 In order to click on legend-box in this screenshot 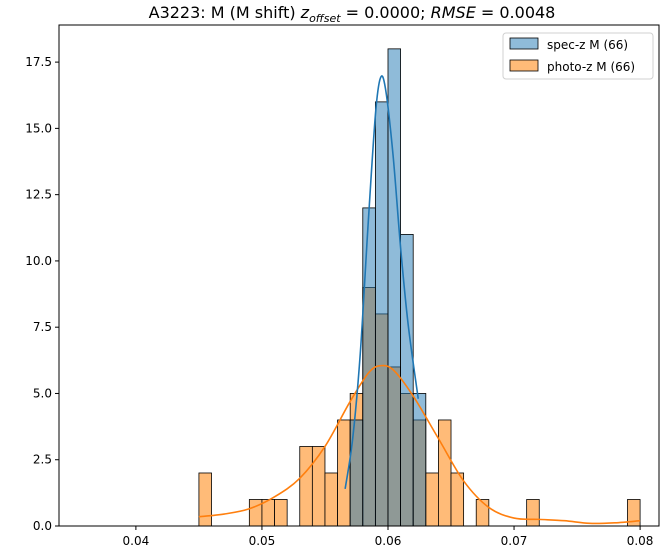, I will do `click(578, 56)`.